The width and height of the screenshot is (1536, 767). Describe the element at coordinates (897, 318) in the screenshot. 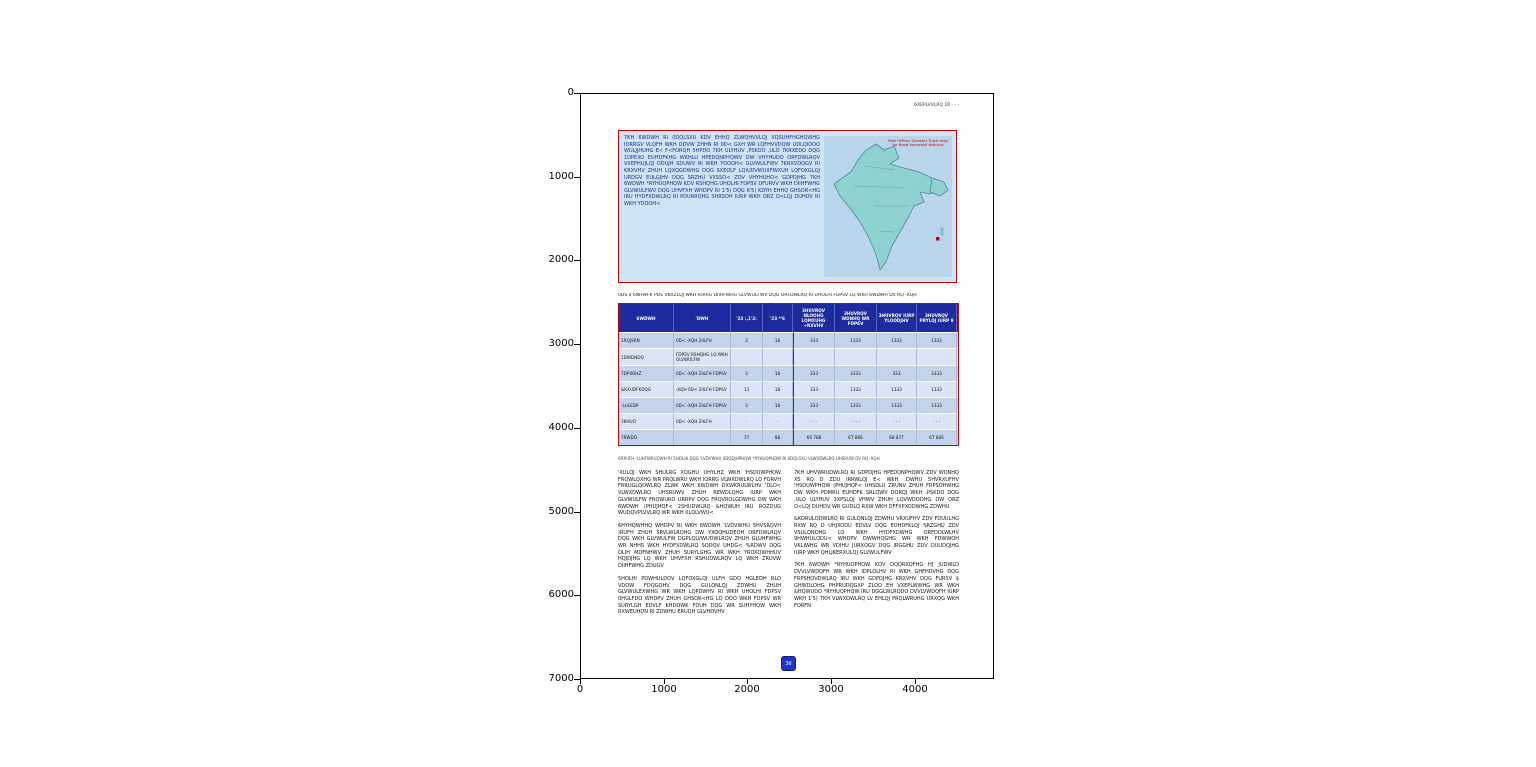

I see `table-header-cell: 3HUVRQV IURP YLOODJHV` at that location.